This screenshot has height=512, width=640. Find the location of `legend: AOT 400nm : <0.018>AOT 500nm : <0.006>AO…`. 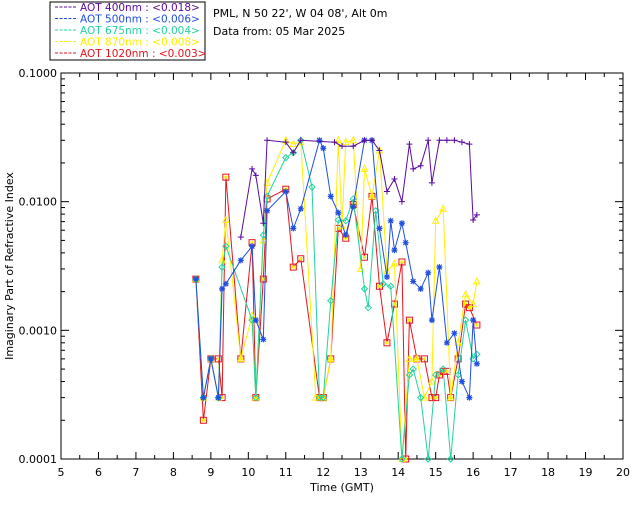

legend: AOT 400nm : <0.018>AOT 500nm : <0.006>AO… is located at coordinates (128, 31).